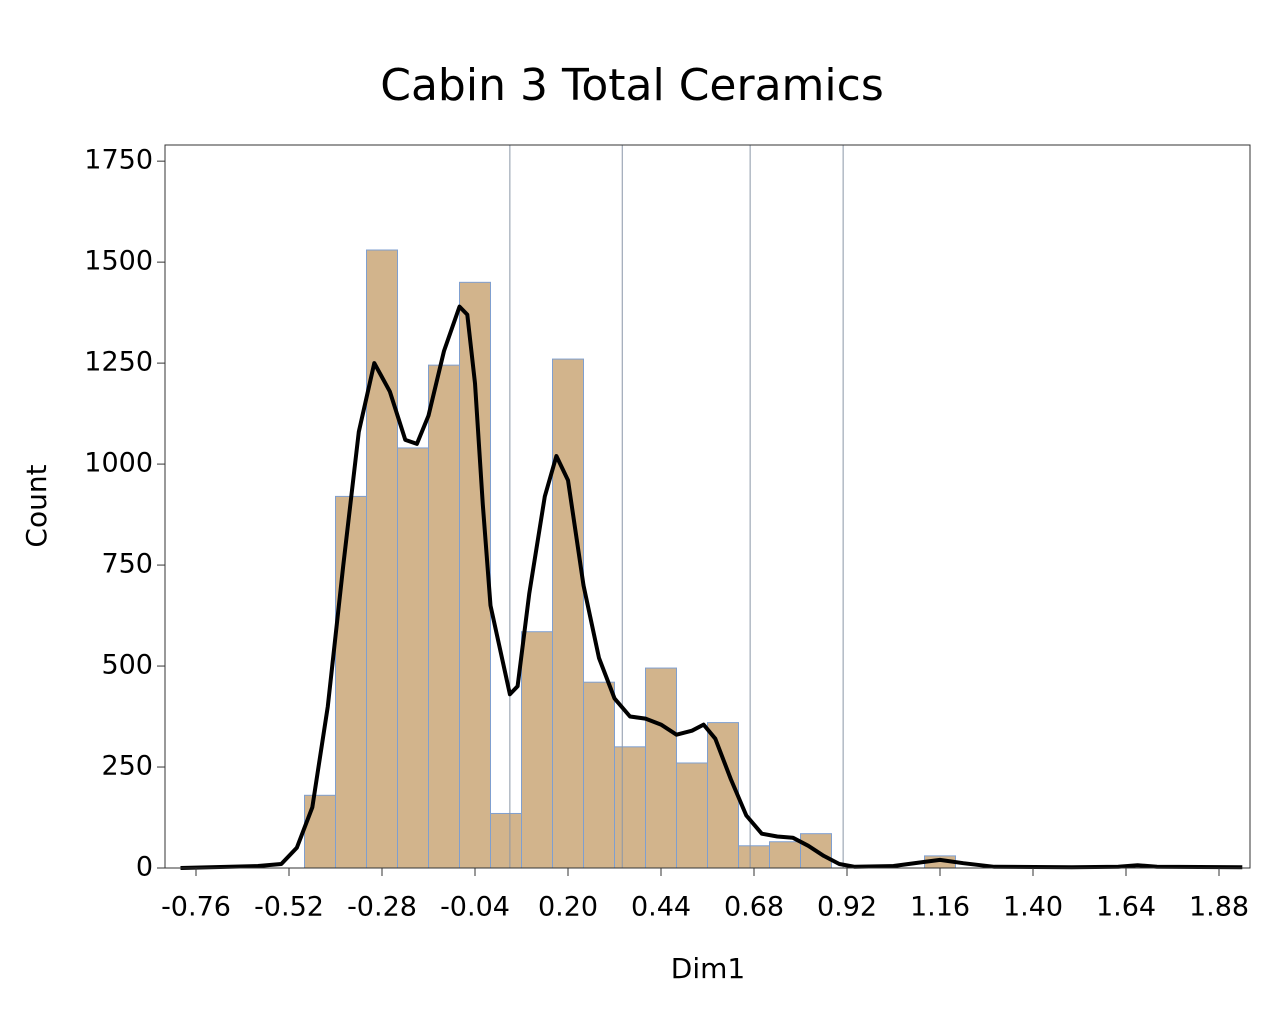 This screenshot has width=1288, height=1014. Describe the element at coordinates (382, 907) in the screenshot. I see `x-tick-label: -0.28` at that location.